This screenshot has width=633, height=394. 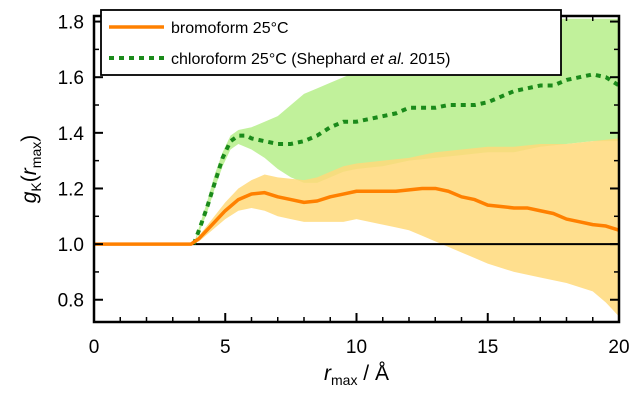 I want to click on y-tick-label: 1.4, so click(x=71, y=134).